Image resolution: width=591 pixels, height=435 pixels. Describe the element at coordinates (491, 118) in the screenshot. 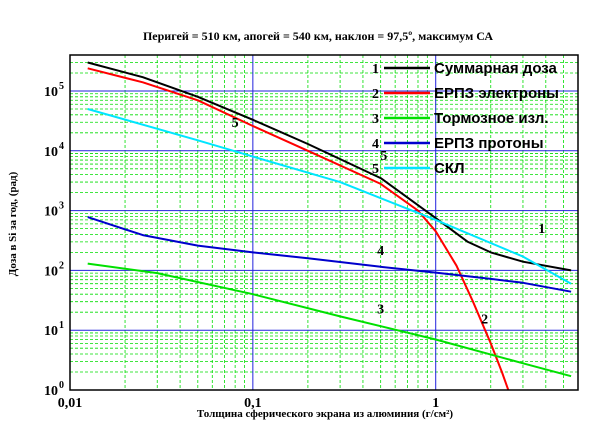

I see `legend-label: Тормозное изл.` at that location.